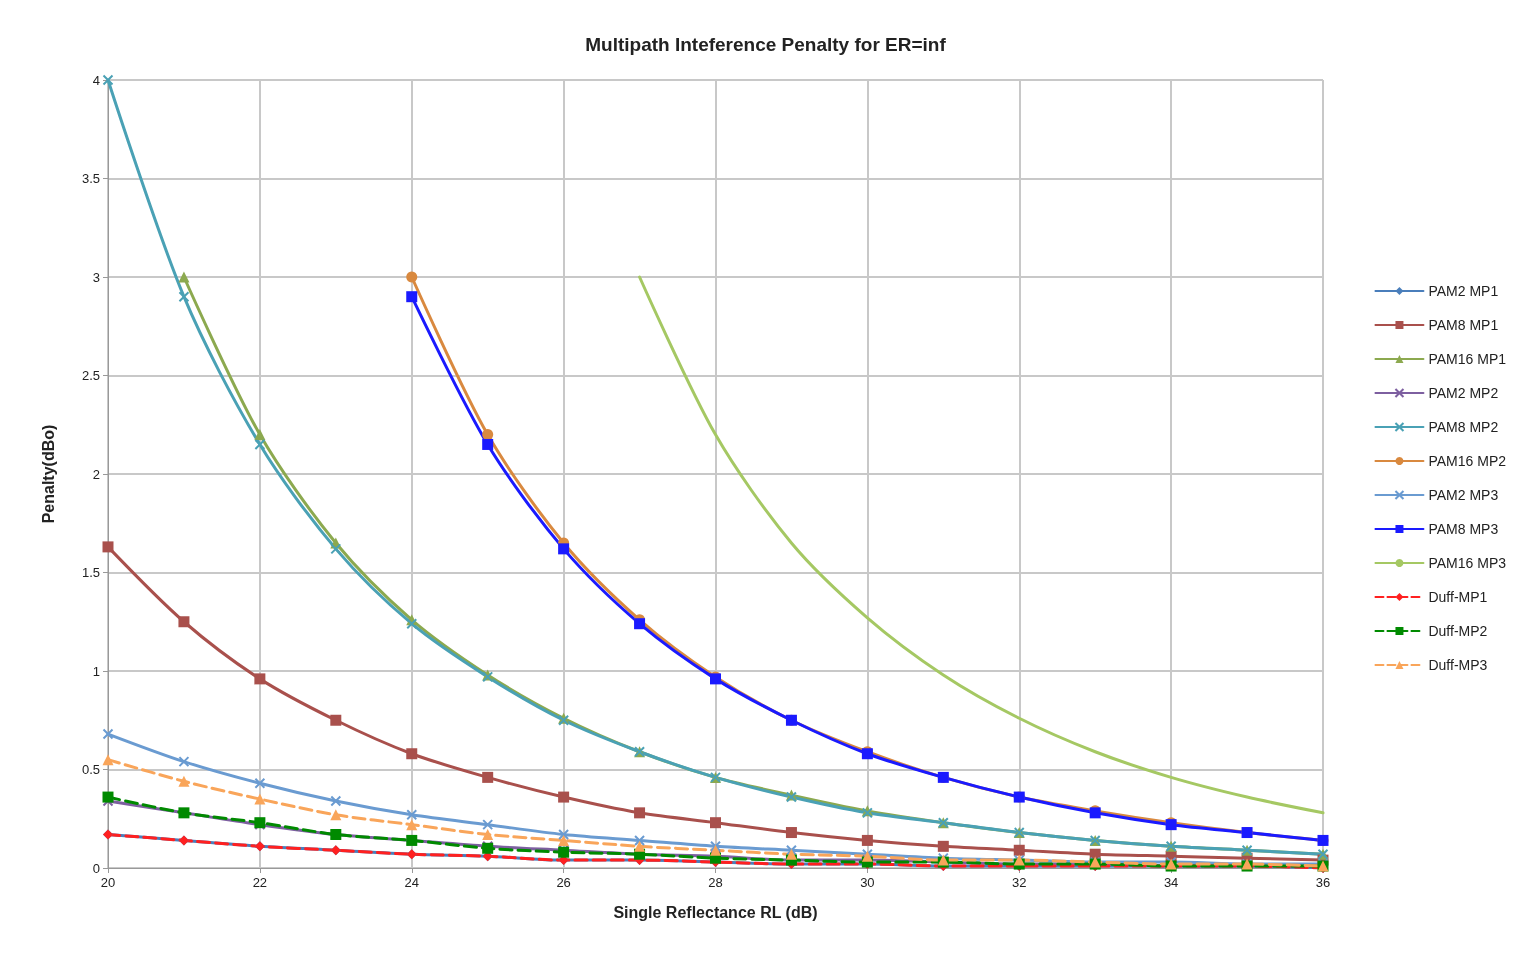  I want to click on chart-title: Multipath Inteference Penalty for ER=inf, so click(766, 44).